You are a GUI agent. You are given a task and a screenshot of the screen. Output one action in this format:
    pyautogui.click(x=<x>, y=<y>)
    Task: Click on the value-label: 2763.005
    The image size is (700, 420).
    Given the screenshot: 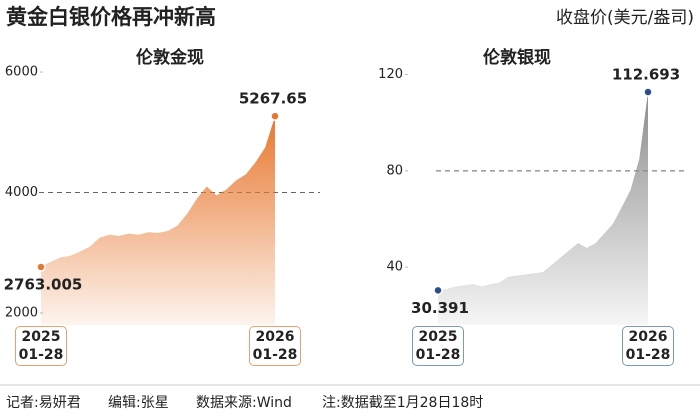 What is the action you would take?
    pyautogui.click(x=43, y=285)
    